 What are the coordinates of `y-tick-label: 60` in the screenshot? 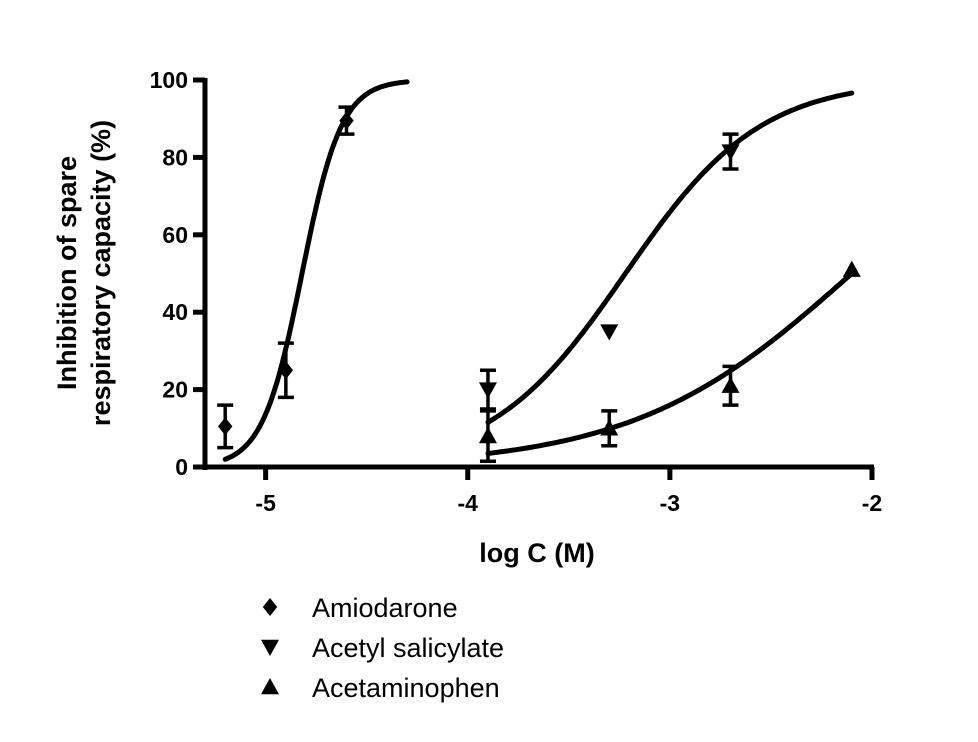 It's located at (175, 235).